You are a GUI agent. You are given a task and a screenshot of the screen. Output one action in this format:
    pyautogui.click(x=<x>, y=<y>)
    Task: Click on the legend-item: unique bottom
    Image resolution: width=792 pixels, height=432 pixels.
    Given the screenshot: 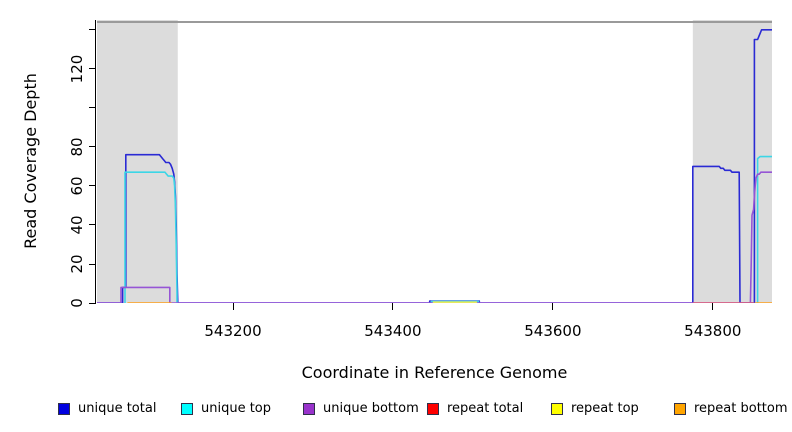 What is the action you would take?
    pyautogui.click(x=361, y=408)
    